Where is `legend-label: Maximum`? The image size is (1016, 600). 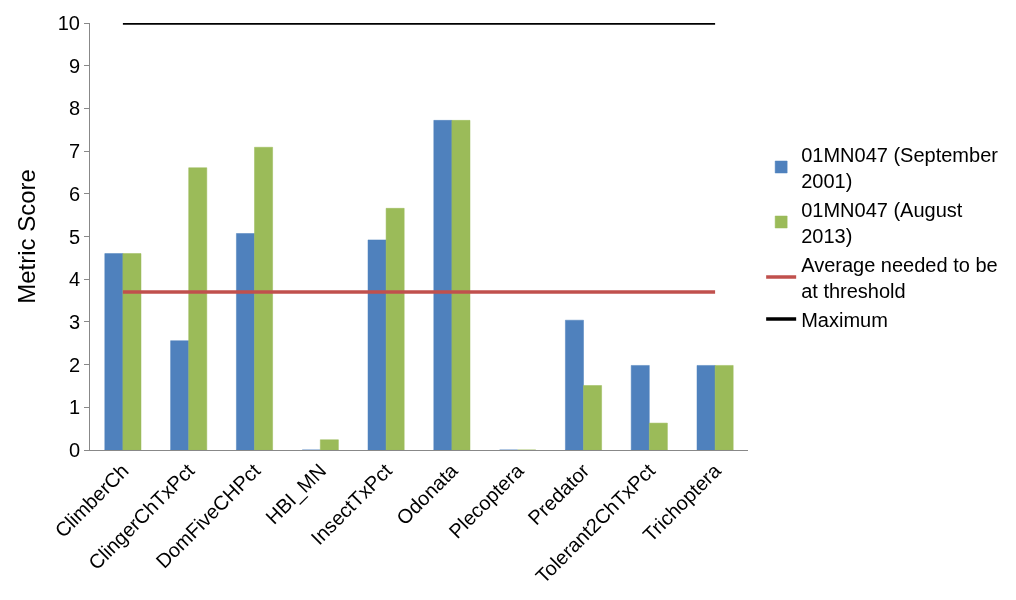
legend-label: Maximum is located at coordinates (844, 319).